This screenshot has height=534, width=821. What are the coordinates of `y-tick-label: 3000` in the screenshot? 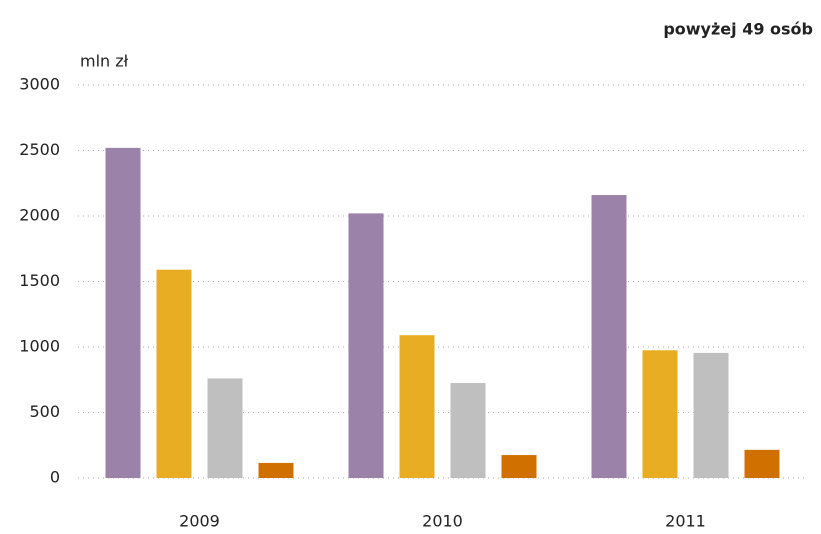 It's located at (39, 84).